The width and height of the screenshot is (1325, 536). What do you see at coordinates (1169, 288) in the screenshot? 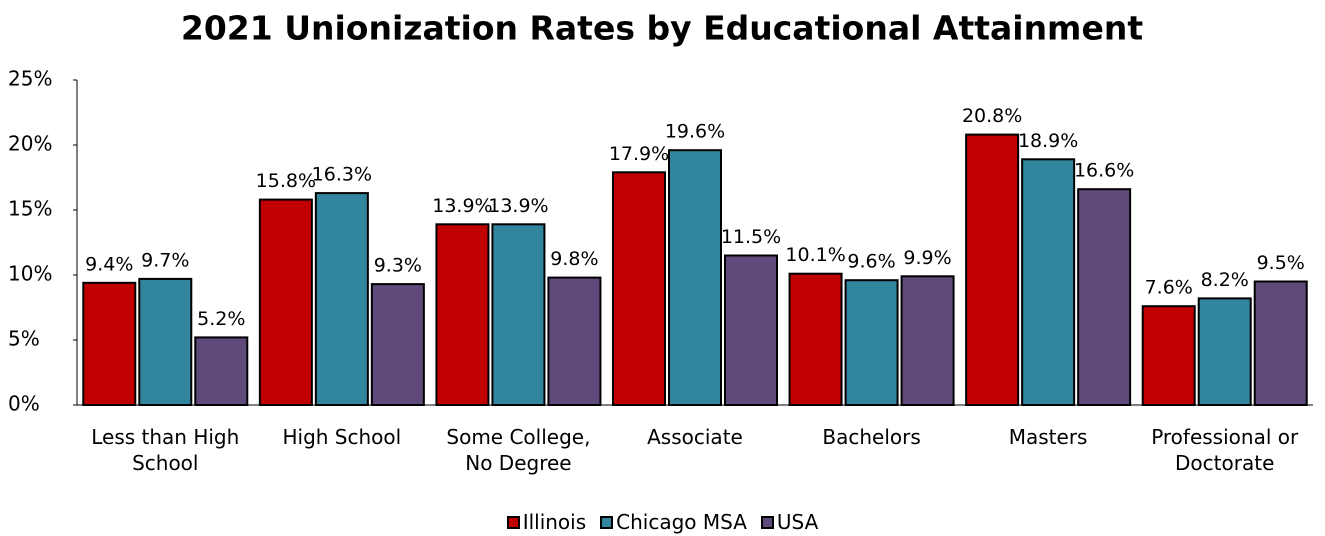
I see `value-label: 7.6%` at bounding box center [1169, 288].